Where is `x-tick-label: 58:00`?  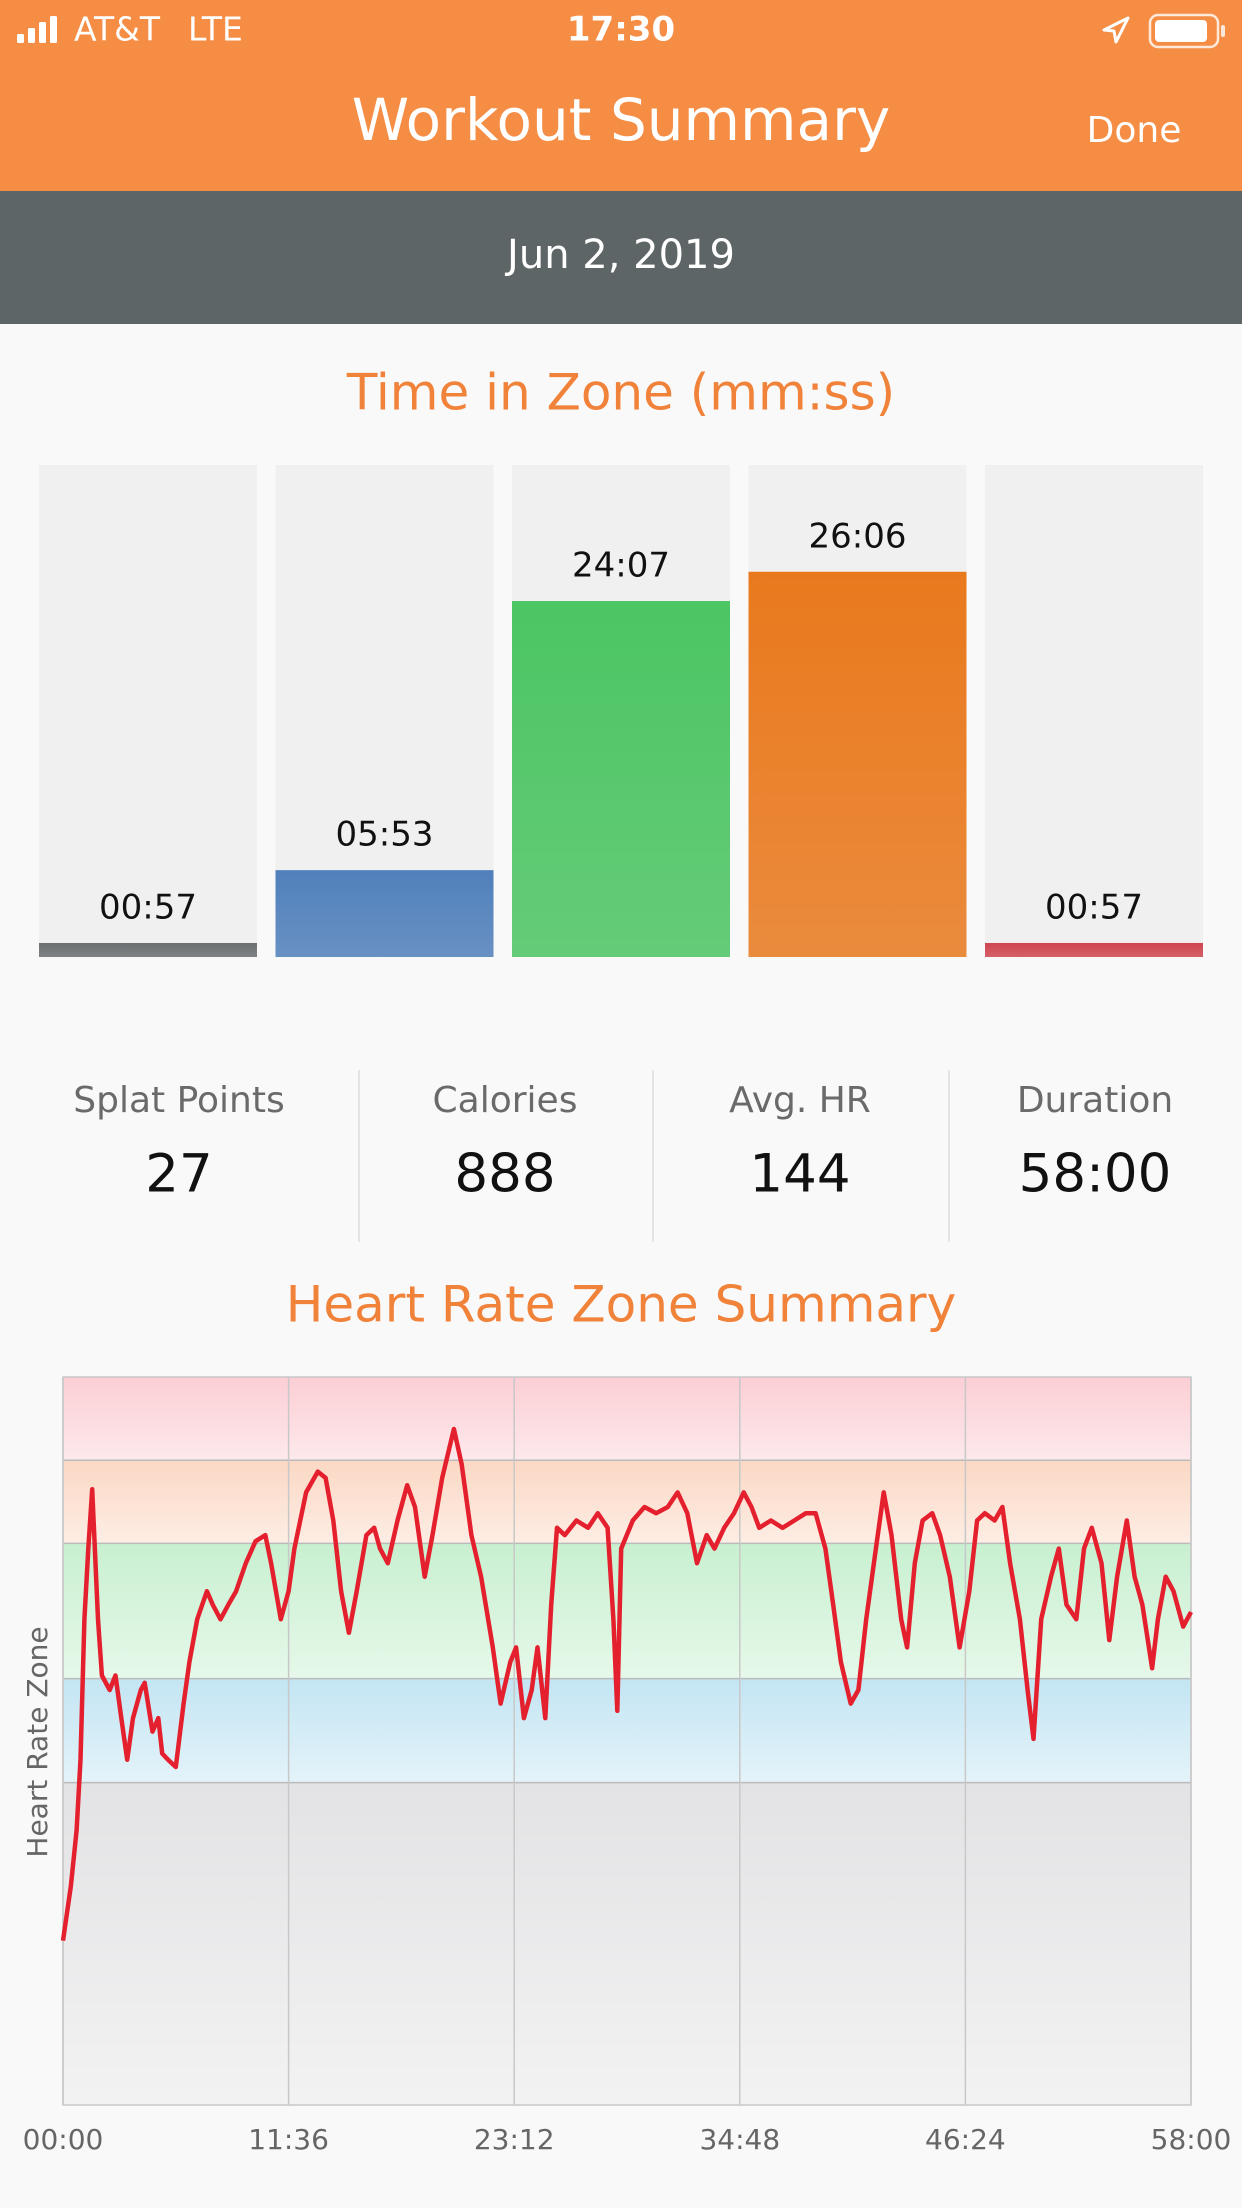 x-tick-label: 58:00 is located at coordinates (1191, 2139).